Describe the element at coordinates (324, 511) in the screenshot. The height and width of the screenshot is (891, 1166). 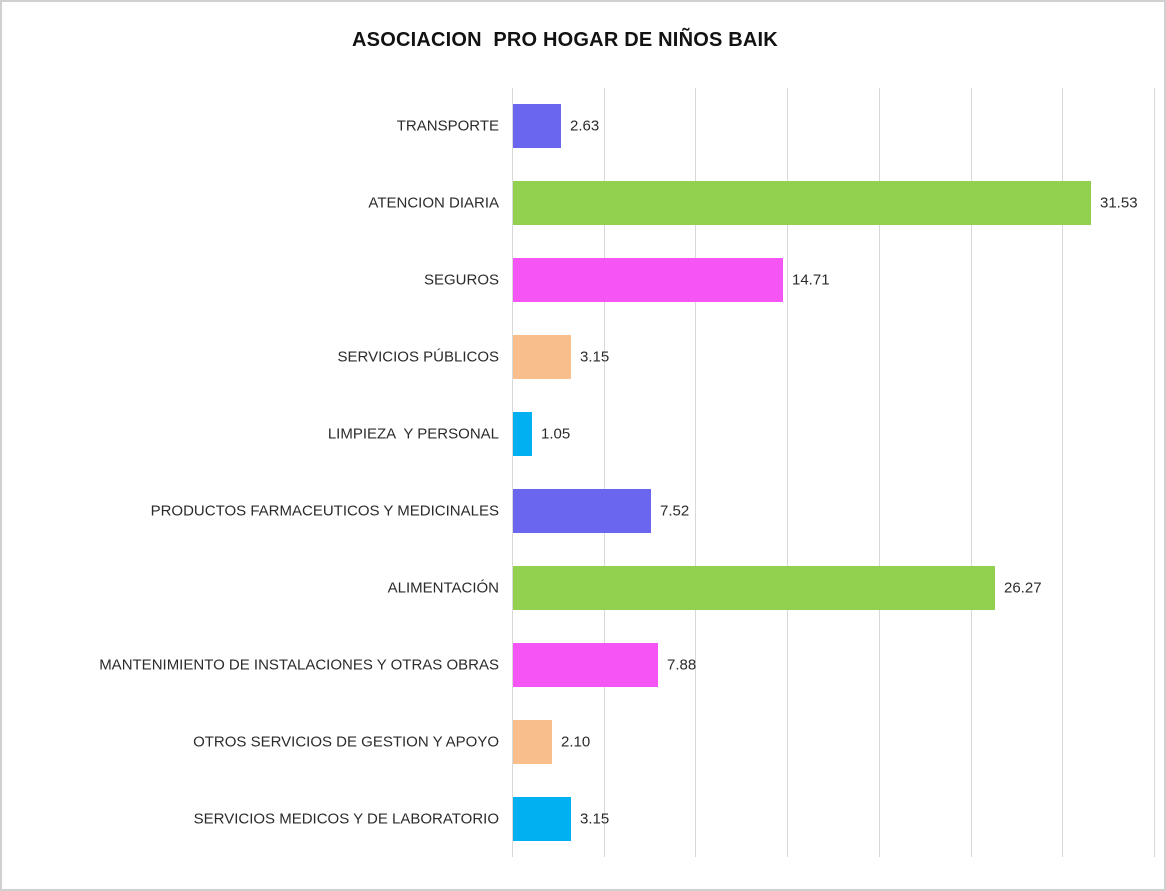
I see `category-label: PRODUCTOS FARMACEUTICOS Y MEDICINALES` at that location.